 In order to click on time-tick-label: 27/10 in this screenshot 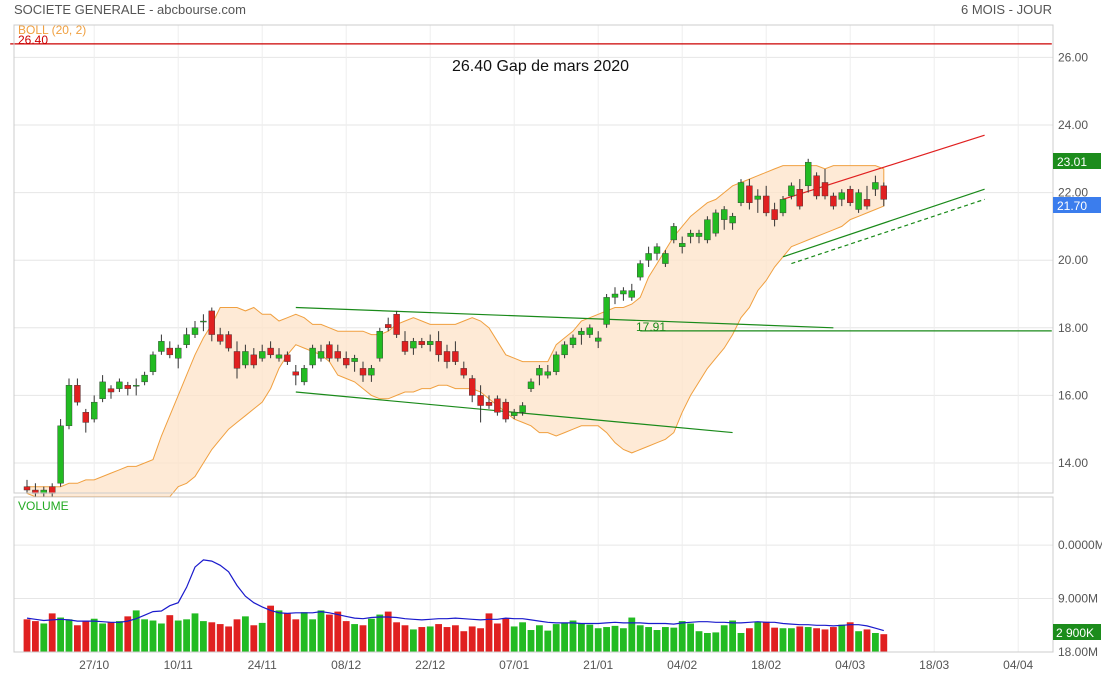, I will do `click(94, 665)`.